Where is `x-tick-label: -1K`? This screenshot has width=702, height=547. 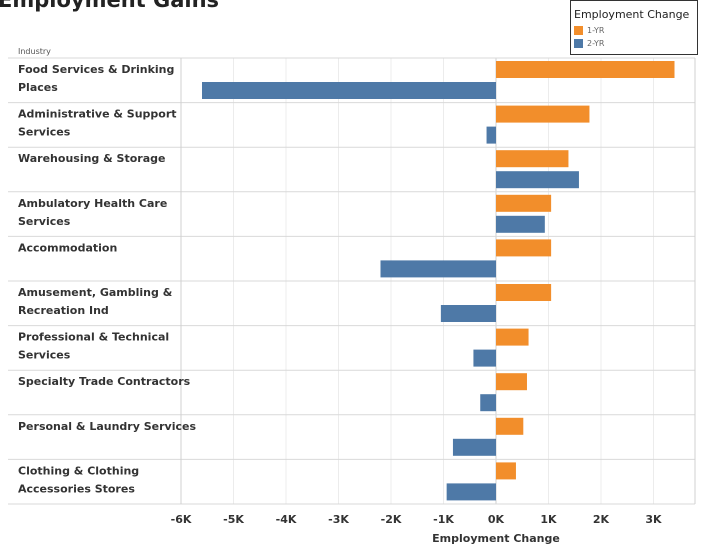
x-tick-label: -1K is located at coordinates (443, 519).